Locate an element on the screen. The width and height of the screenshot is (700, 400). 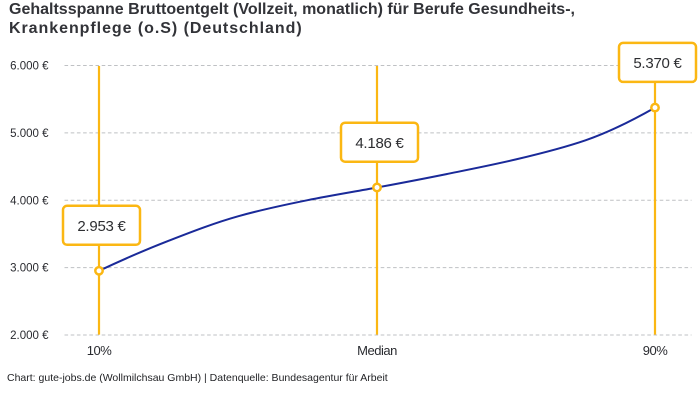
svg-text: 10% is located at coordinates (99, 350).